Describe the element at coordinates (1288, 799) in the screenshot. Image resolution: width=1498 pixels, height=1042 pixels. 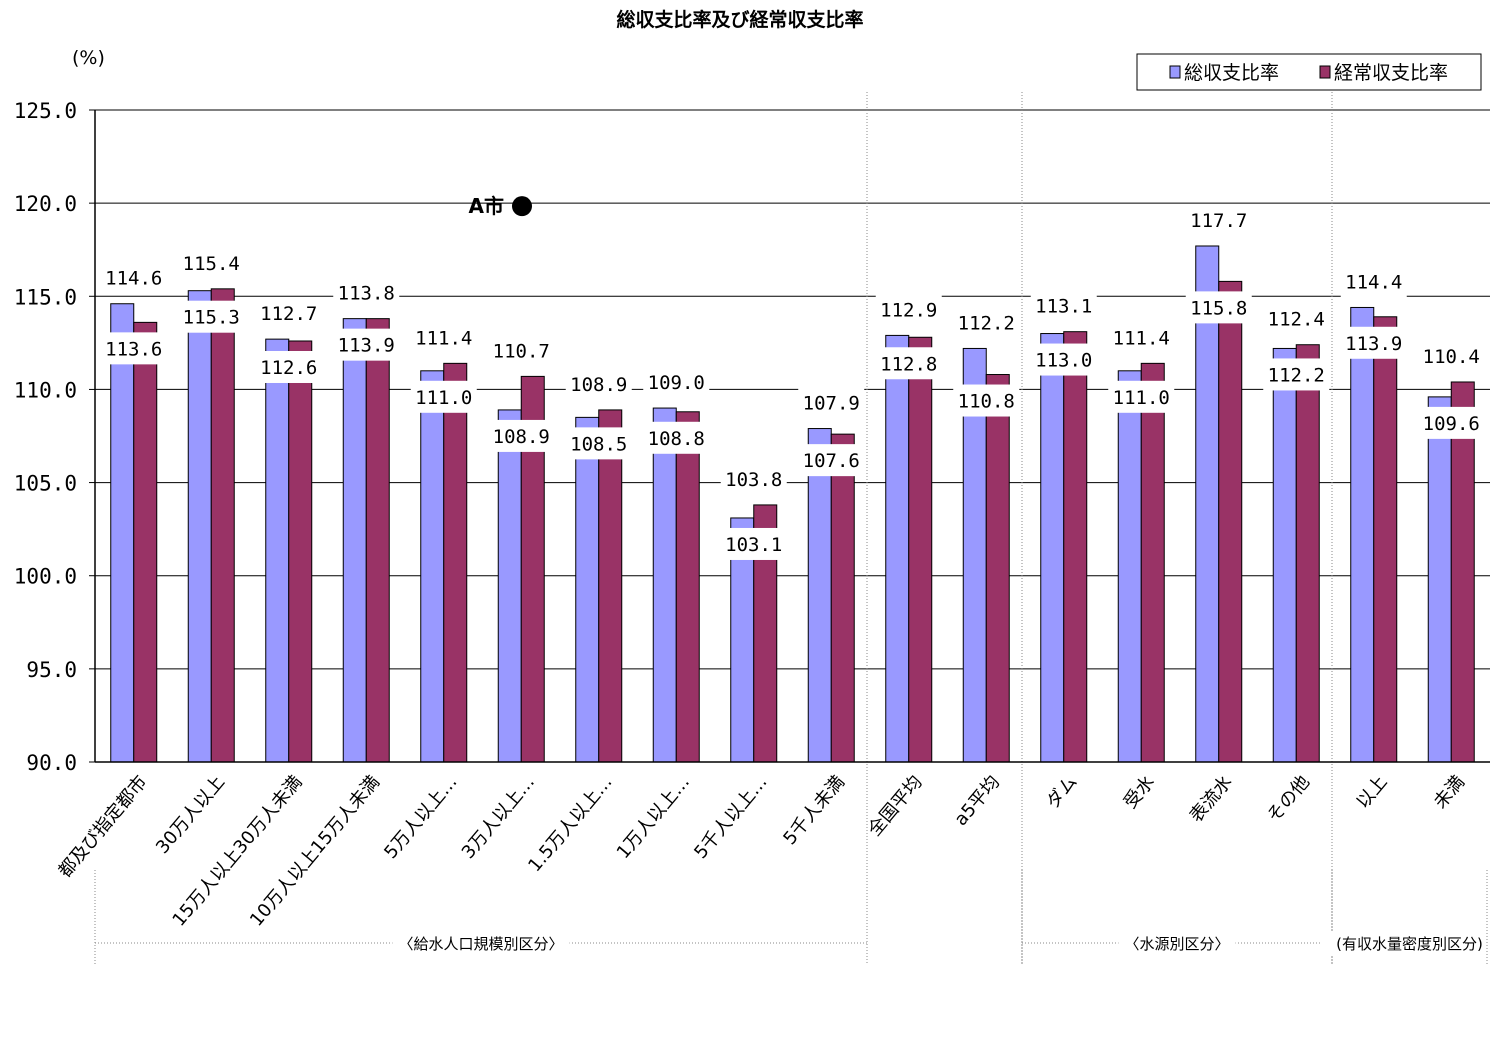
I see `category-label: その他` at that location.